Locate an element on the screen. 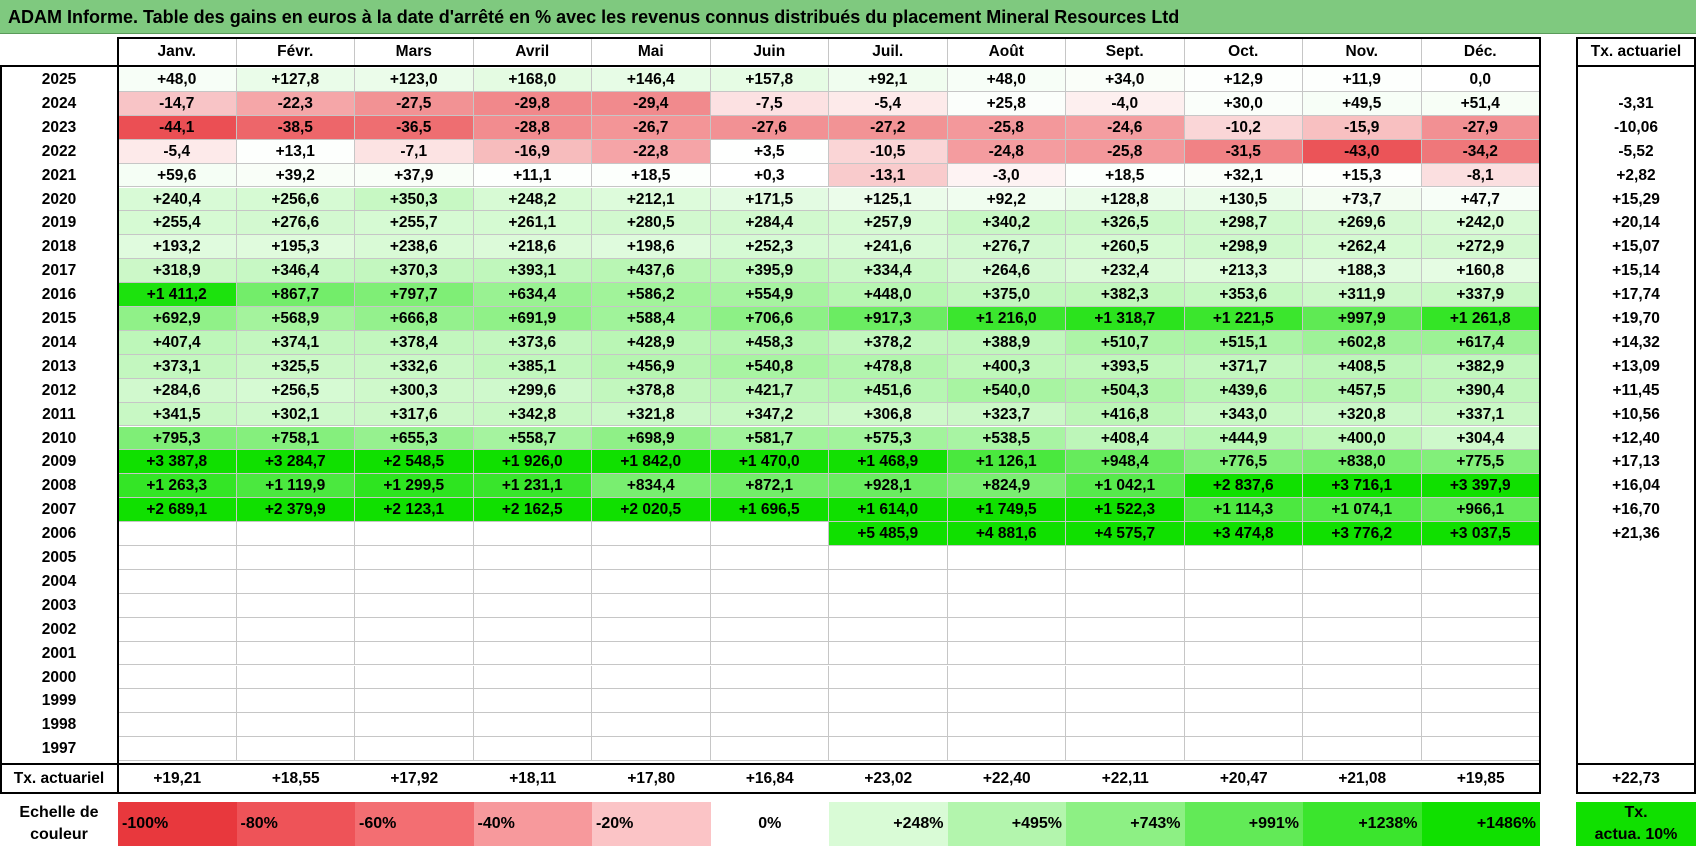 This screenshot has width=1696, height=848. table-cell: +1 216,0 is located at coordinates (1006, 319).